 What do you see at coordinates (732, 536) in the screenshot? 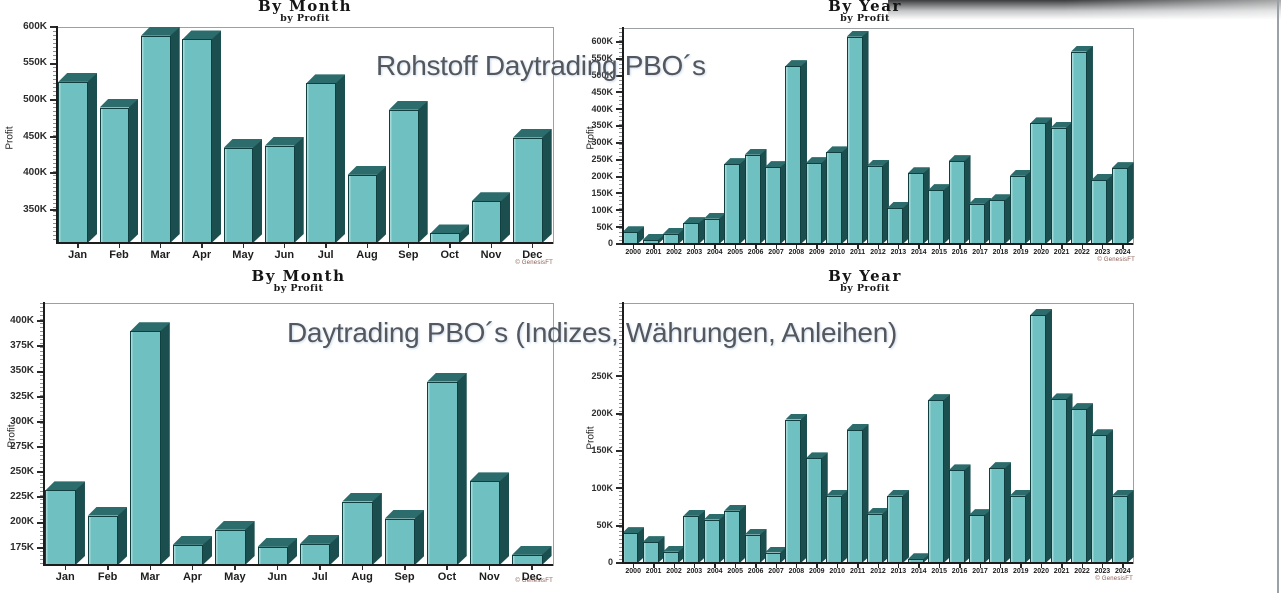
I see `bar-2005` at bounding box center [732, 536].